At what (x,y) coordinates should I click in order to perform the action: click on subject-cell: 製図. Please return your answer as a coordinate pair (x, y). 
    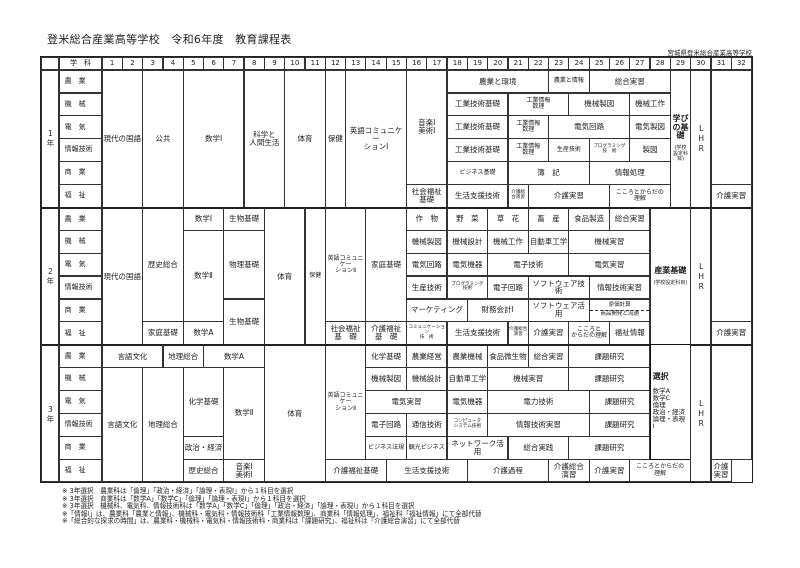
    Looking at the image, I should click on (650, 150).